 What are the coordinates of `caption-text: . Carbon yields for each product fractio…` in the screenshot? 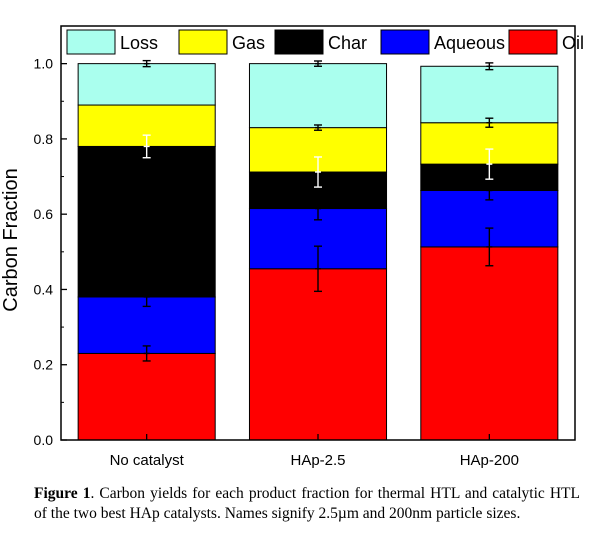 It's located at (307, 503).